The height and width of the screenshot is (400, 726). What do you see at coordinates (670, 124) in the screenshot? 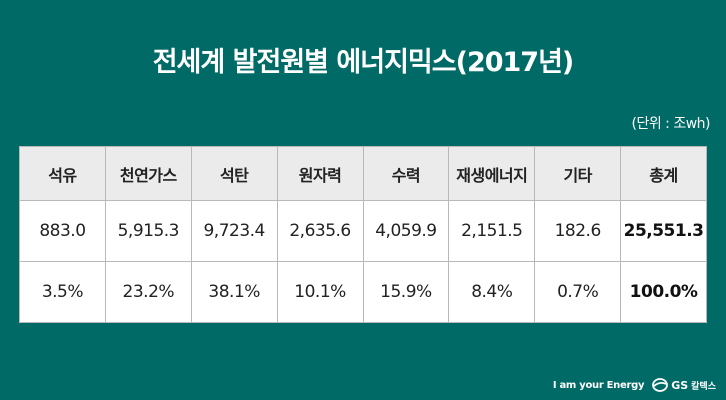
I see `unit-label: (단위 : 조wh)` at bounding box center [670, 124].